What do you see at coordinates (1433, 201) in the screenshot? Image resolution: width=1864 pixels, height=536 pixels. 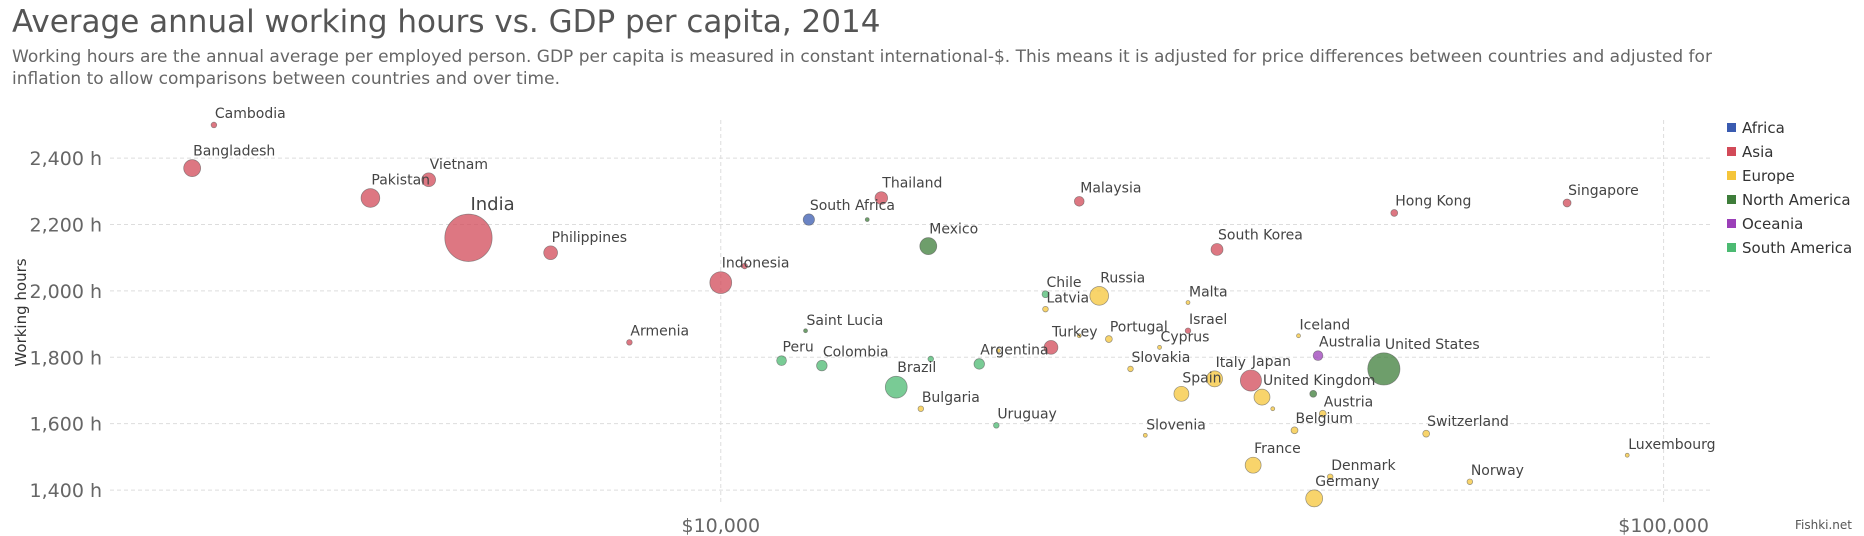 I see `point-label: Hong Kong` at bounding box center [1433, 201].